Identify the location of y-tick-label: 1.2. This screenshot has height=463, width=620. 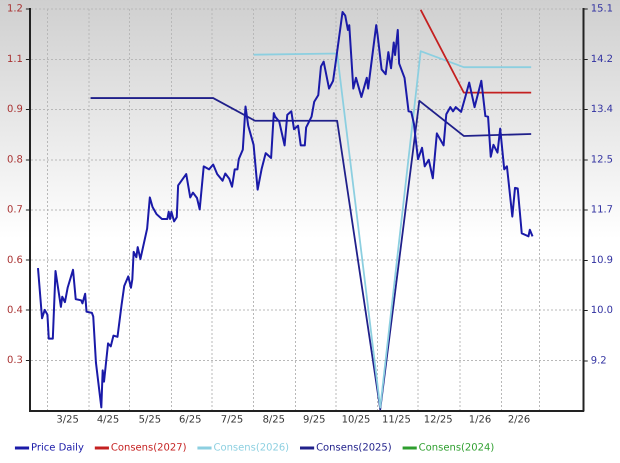
(14, 9).